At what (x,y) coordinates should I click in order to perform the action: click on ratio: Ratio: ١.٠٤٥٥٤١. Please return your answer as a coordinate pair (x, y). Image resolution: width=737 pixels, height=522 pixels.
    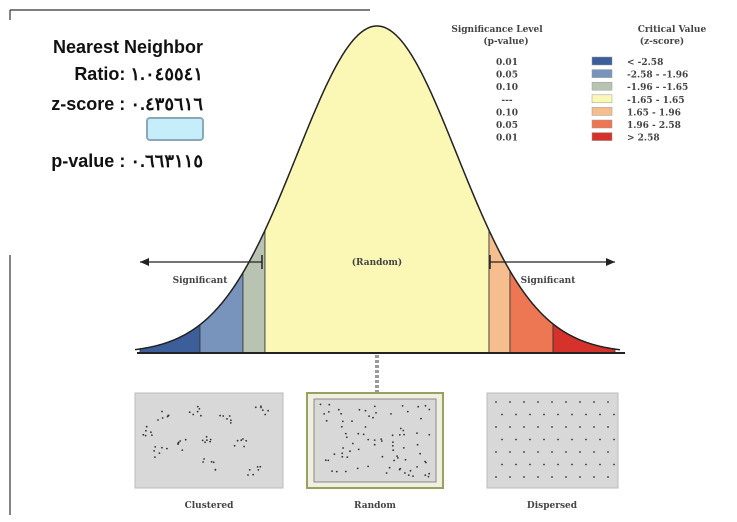
    Looking at the image, I should click on (138, 74).